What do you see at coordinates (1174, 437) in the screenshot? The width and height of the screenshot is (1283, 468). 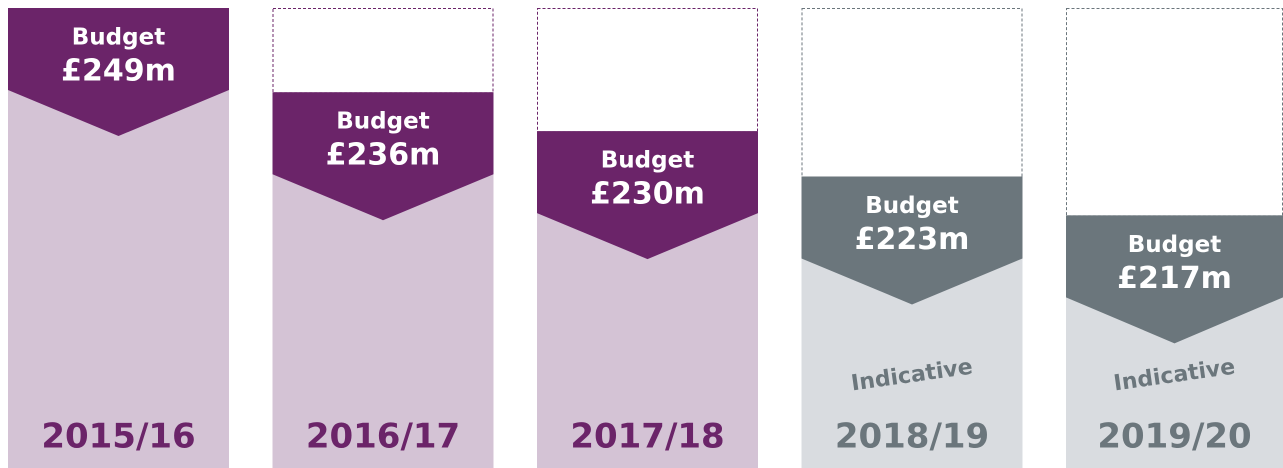 I see `x-tick-label: 2019/20` at bounding box center [1174, 437].